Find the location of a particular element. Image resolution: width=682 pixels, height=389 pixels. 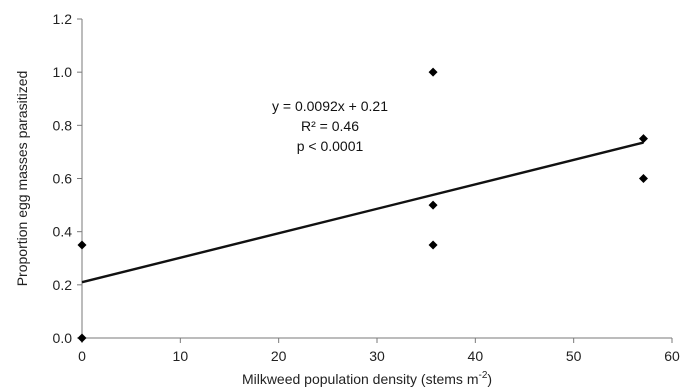

y-tick-label: 1.0 is located at coordinates (63, 72).